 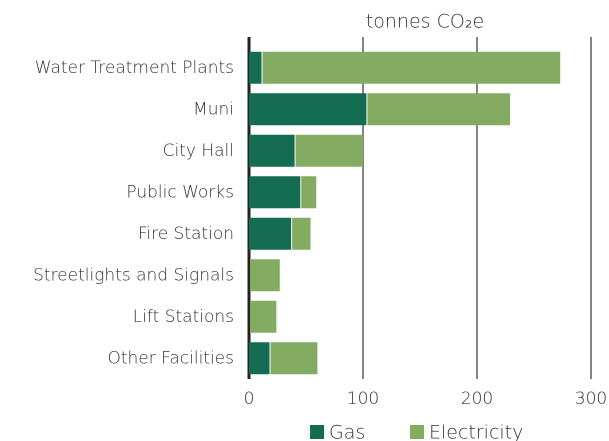 I want to click on y-tick-label: Muni, so click(x=213, y=109).